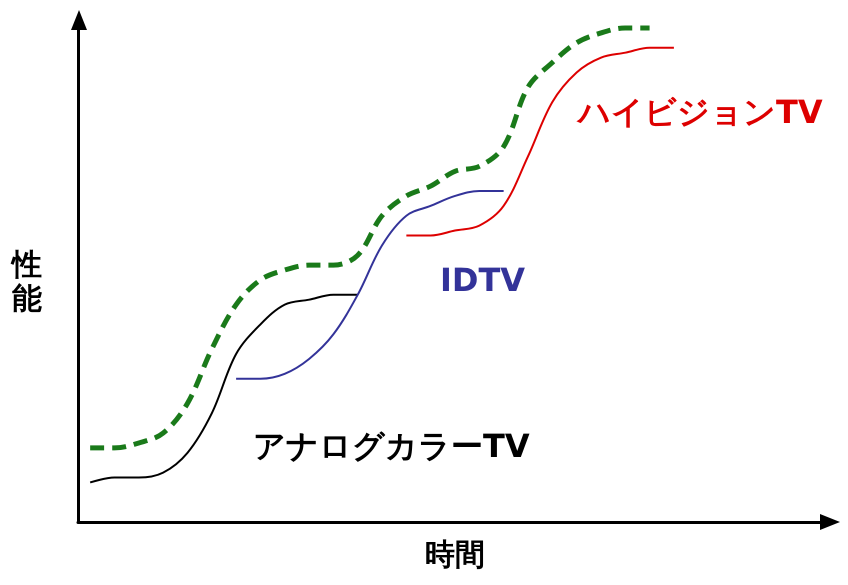 The width and height of the screenshot is (848, 585). What do you see at coordinates (699, 112) in the screenshot?
I see `series-label: ハイビジョンTV` at bounding box center [699, 112].